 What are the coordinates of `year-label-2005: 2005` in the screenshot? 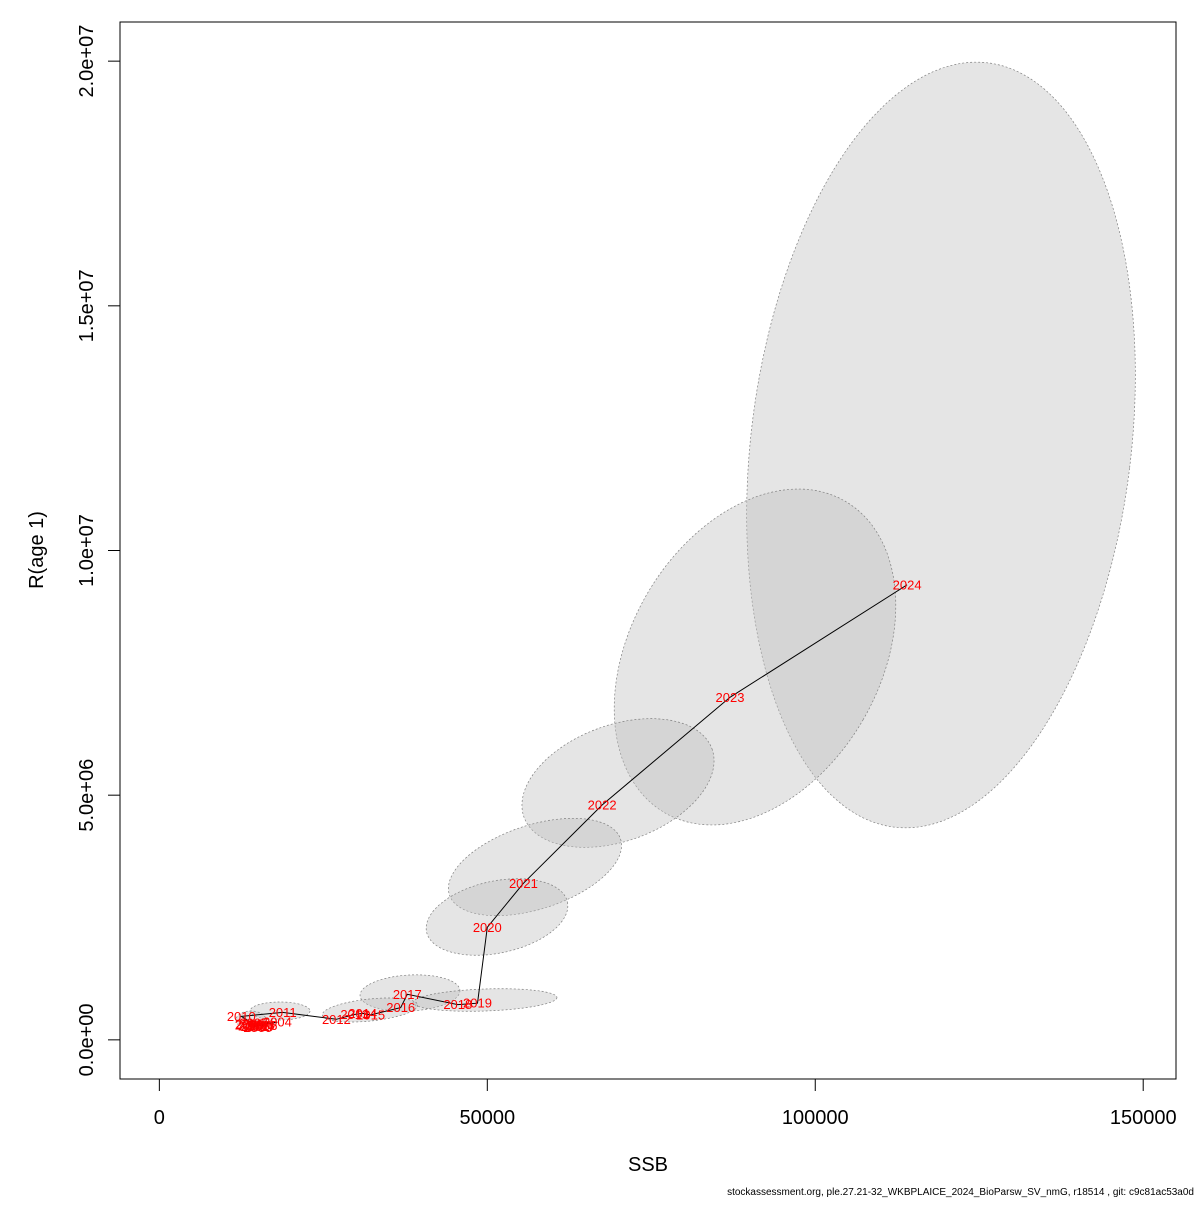 It's located at (249, 1024).